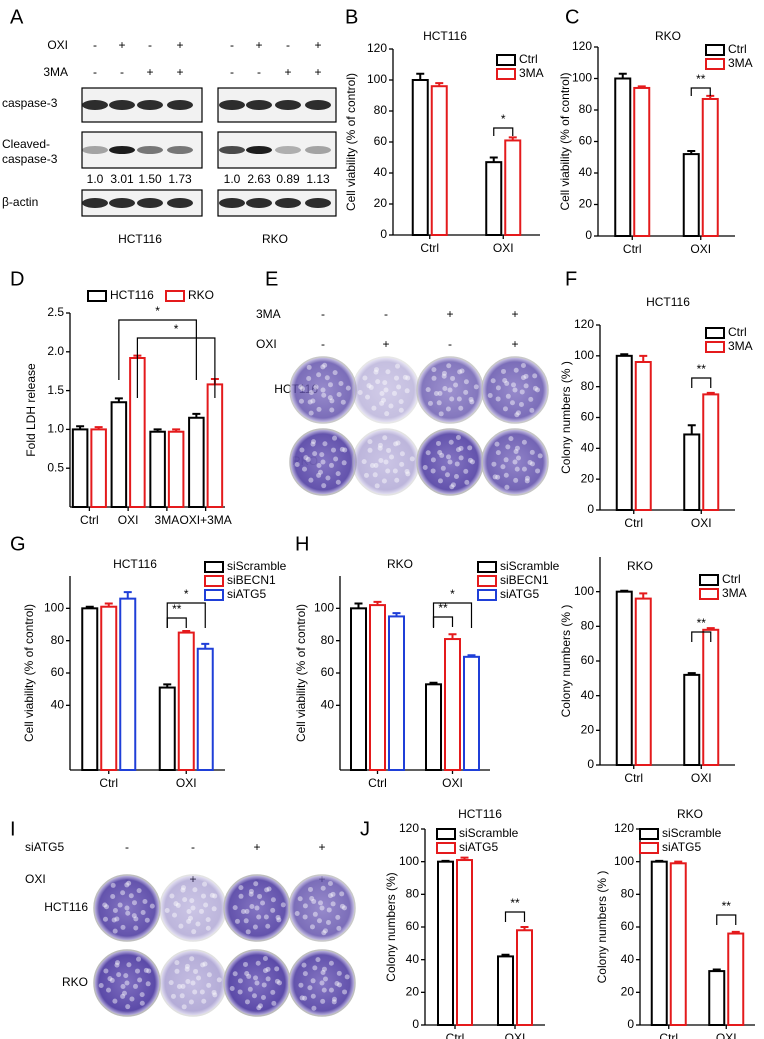 The width and height of the screenshot is (764, 1039). What do you see at coordinates (734, 593) in the screenshot?
I see `legend-label: 3MA` at bounding box center [734, 593].